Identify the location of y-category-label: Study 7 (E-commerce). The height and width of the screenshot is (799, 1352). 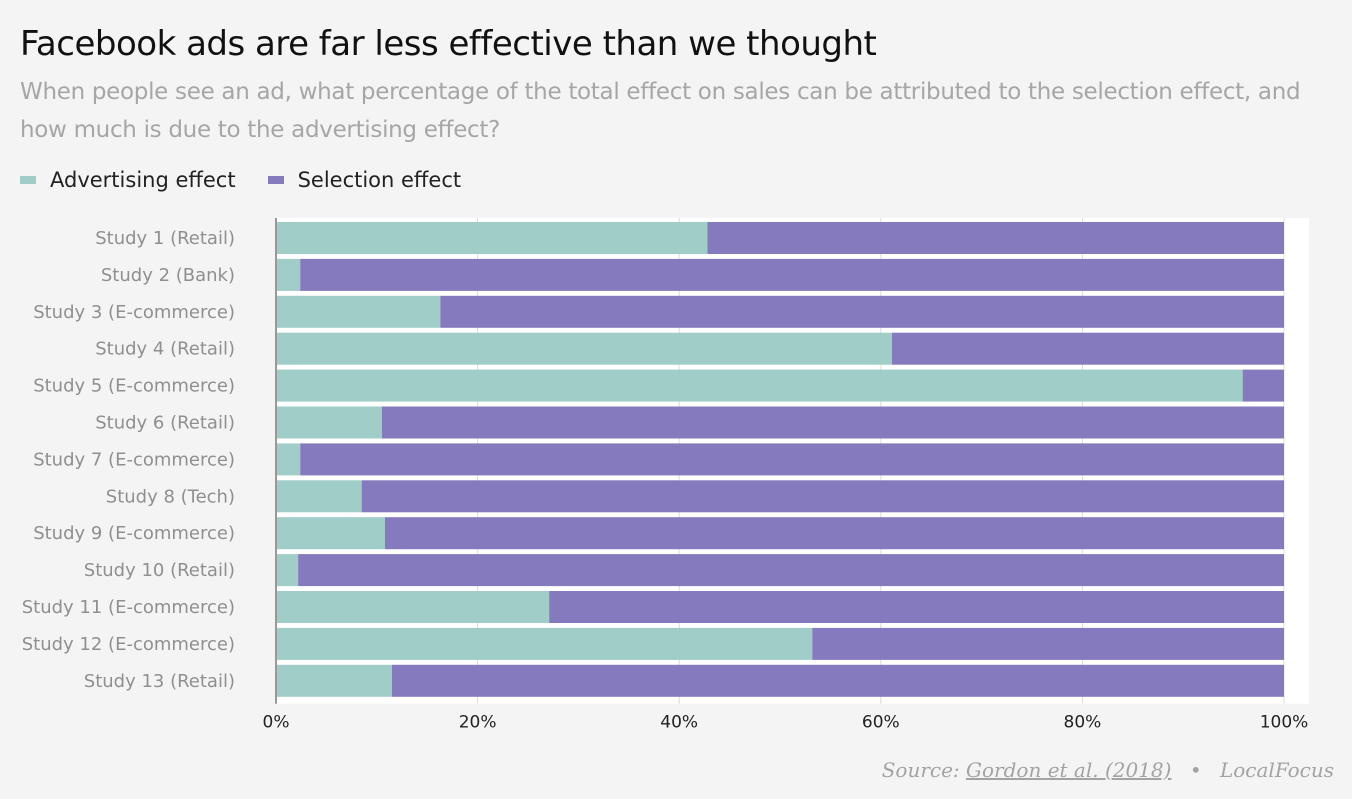
(134, 459).